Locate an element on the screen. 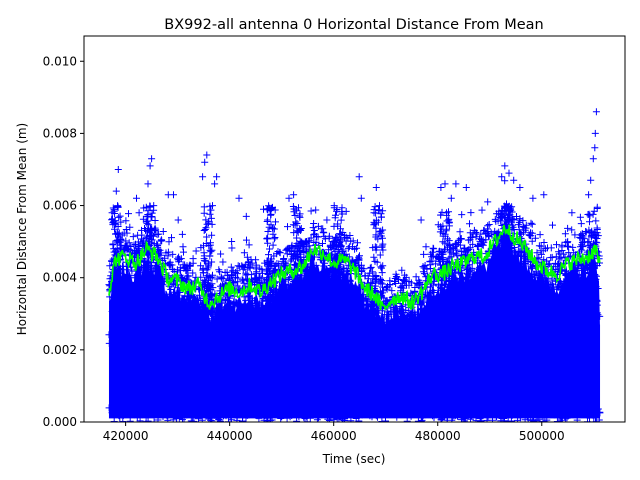 The image size is (640, 480). x-tick-label: 480000 is located at coordinates (438, 436).